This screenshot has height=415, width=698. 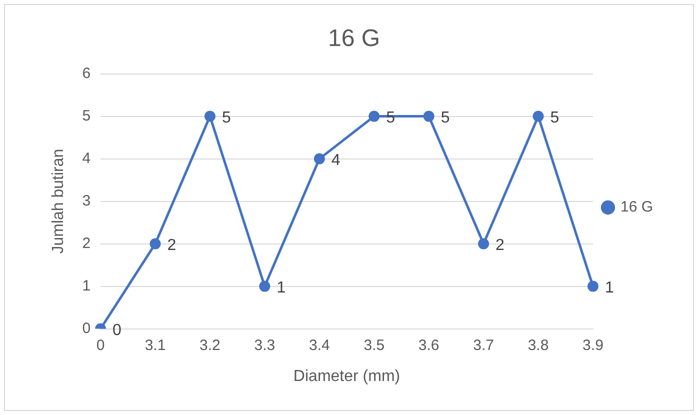 I want to click on x-tick-label: 3.3, so click(x=265, y=345).